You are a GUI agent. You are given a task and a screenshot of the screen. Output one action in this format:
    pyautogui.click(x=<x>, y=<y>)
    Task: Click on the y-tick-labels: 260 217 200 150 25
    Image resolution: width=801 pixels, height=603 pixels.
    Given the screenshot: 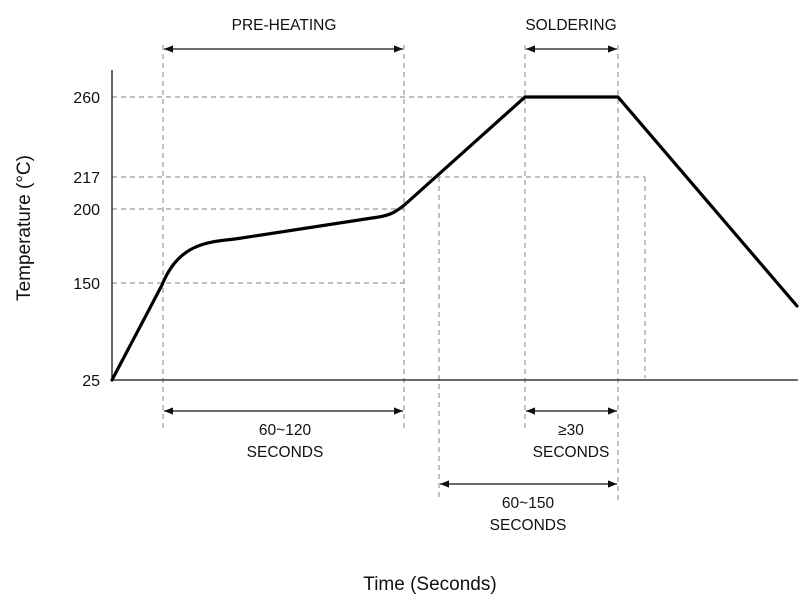 What is the action you would take?
    pyautogui.click(x=86, y=240)
    